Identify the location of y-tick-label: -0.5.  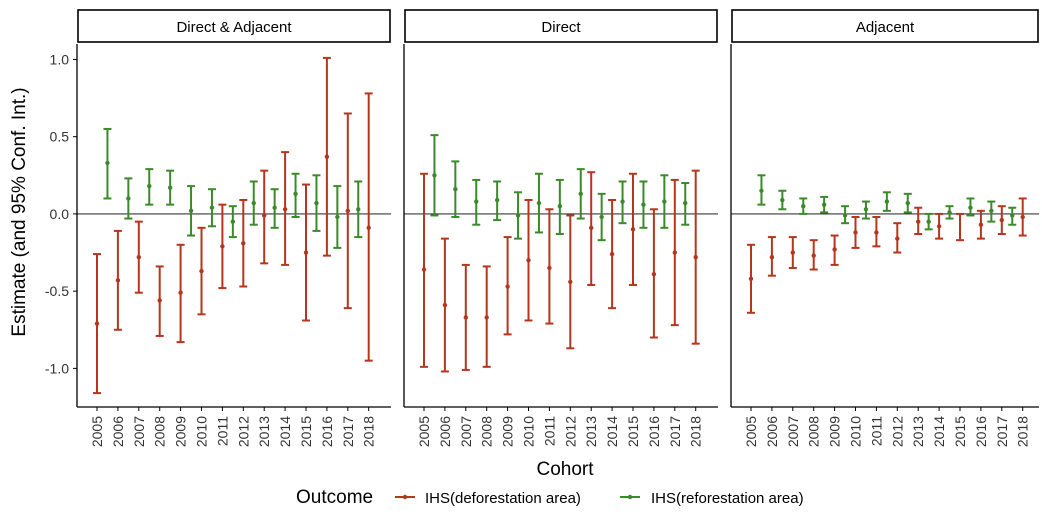
(57, 291).